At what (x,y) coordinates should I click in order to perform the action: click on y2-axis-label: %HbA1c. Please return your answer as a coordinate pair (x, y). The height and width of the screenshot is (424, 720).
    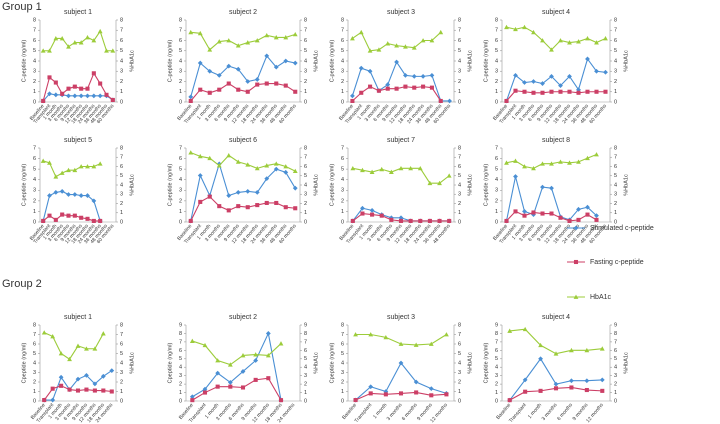
    Looking at the image, I should click on (316, 185).